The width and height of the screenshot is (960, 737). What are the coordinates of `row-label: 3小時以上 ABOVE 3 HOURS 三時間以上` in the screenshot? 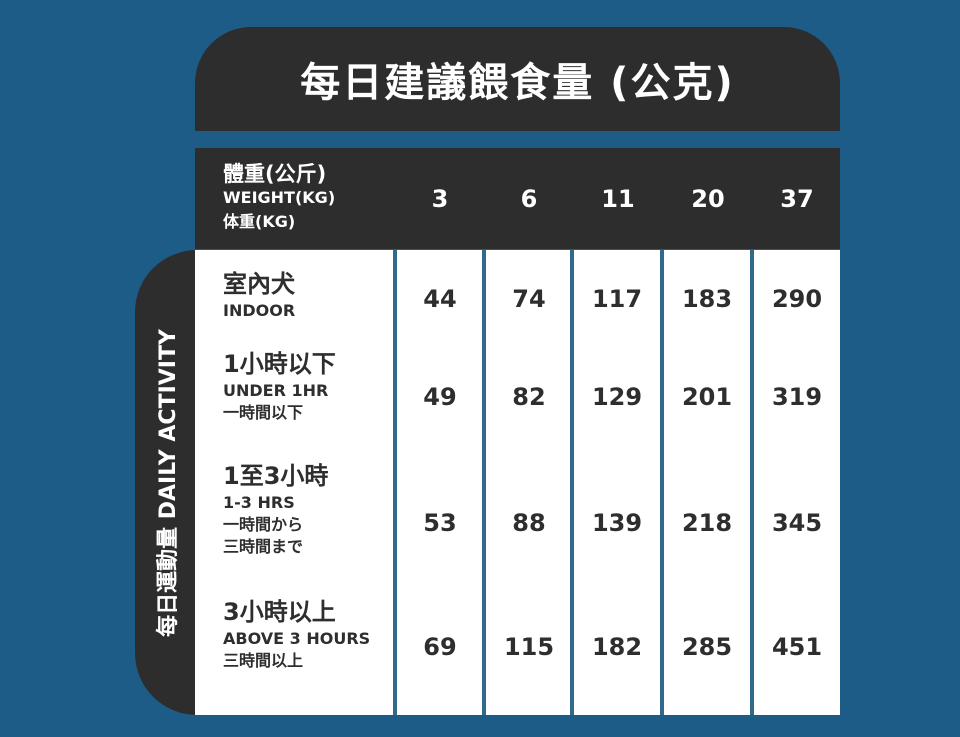 It's located at (296, 634).